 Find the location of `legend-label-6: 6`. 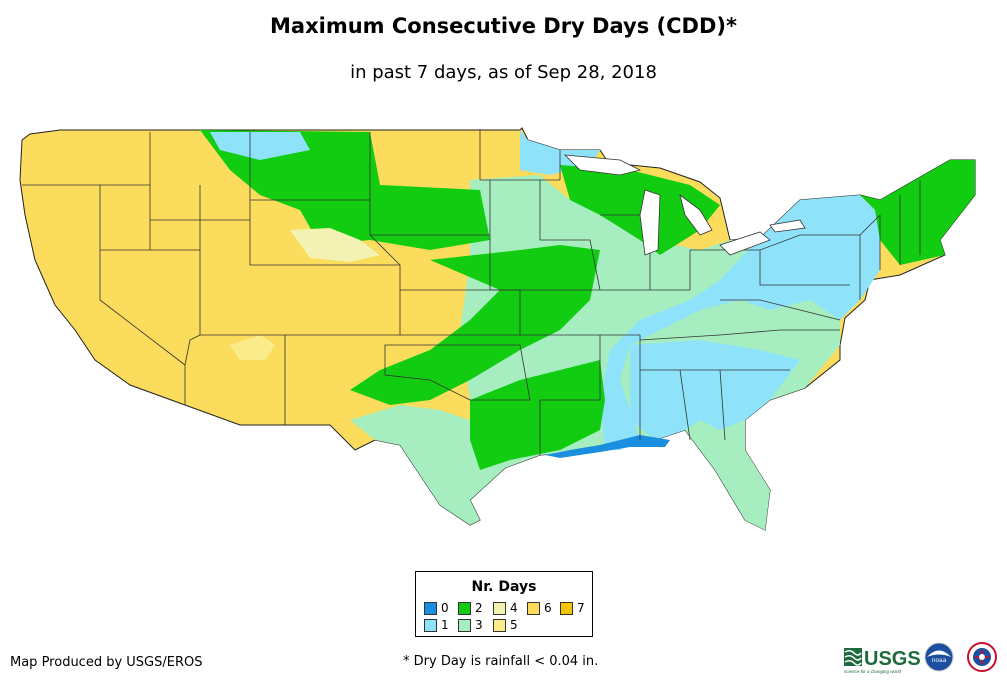

legend-label-6: 6 is located at coordinates (548, 608).